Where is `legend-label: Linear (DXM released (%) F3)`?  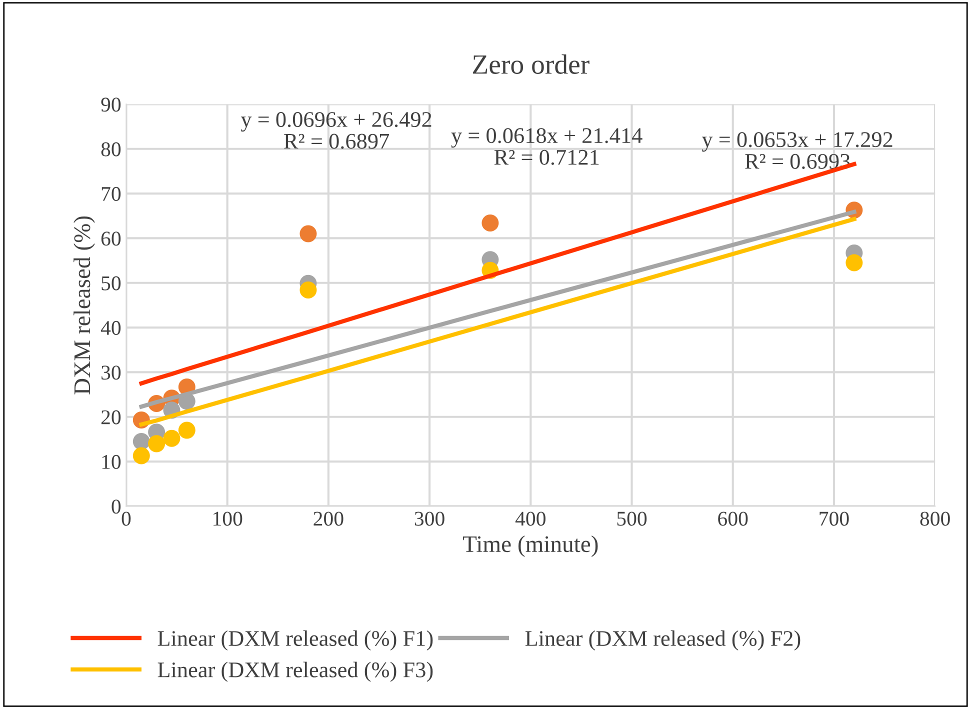
legend-label: Linear (DXM released (%) F3) is located at coordinates (295, 672).